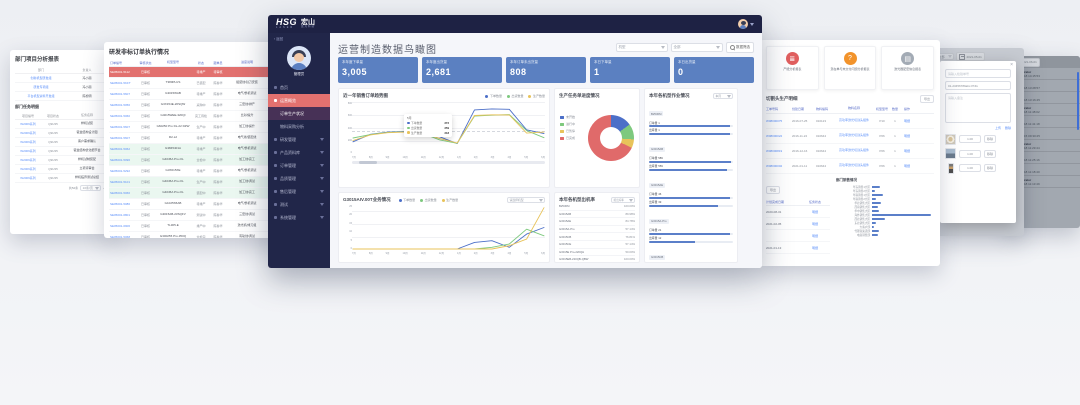  I want to click on tooltip-dot, so click(408, 128).